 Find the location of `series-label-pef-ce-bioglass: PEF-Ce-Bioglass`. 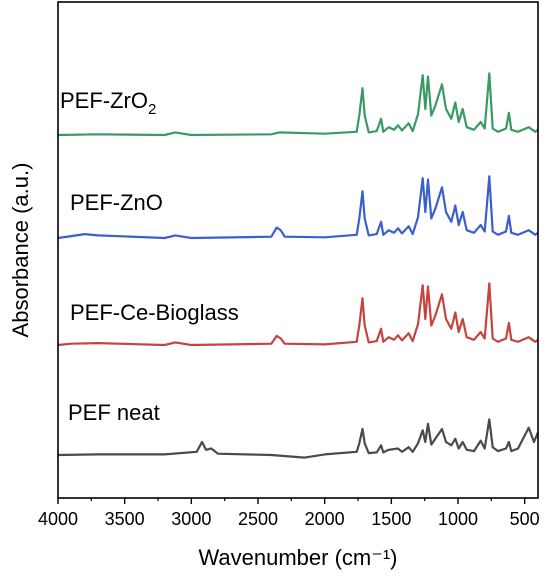

series-label-pef-ce-bioglass: PEF-Ce-Bioglass is located at coordinates (154, 312).